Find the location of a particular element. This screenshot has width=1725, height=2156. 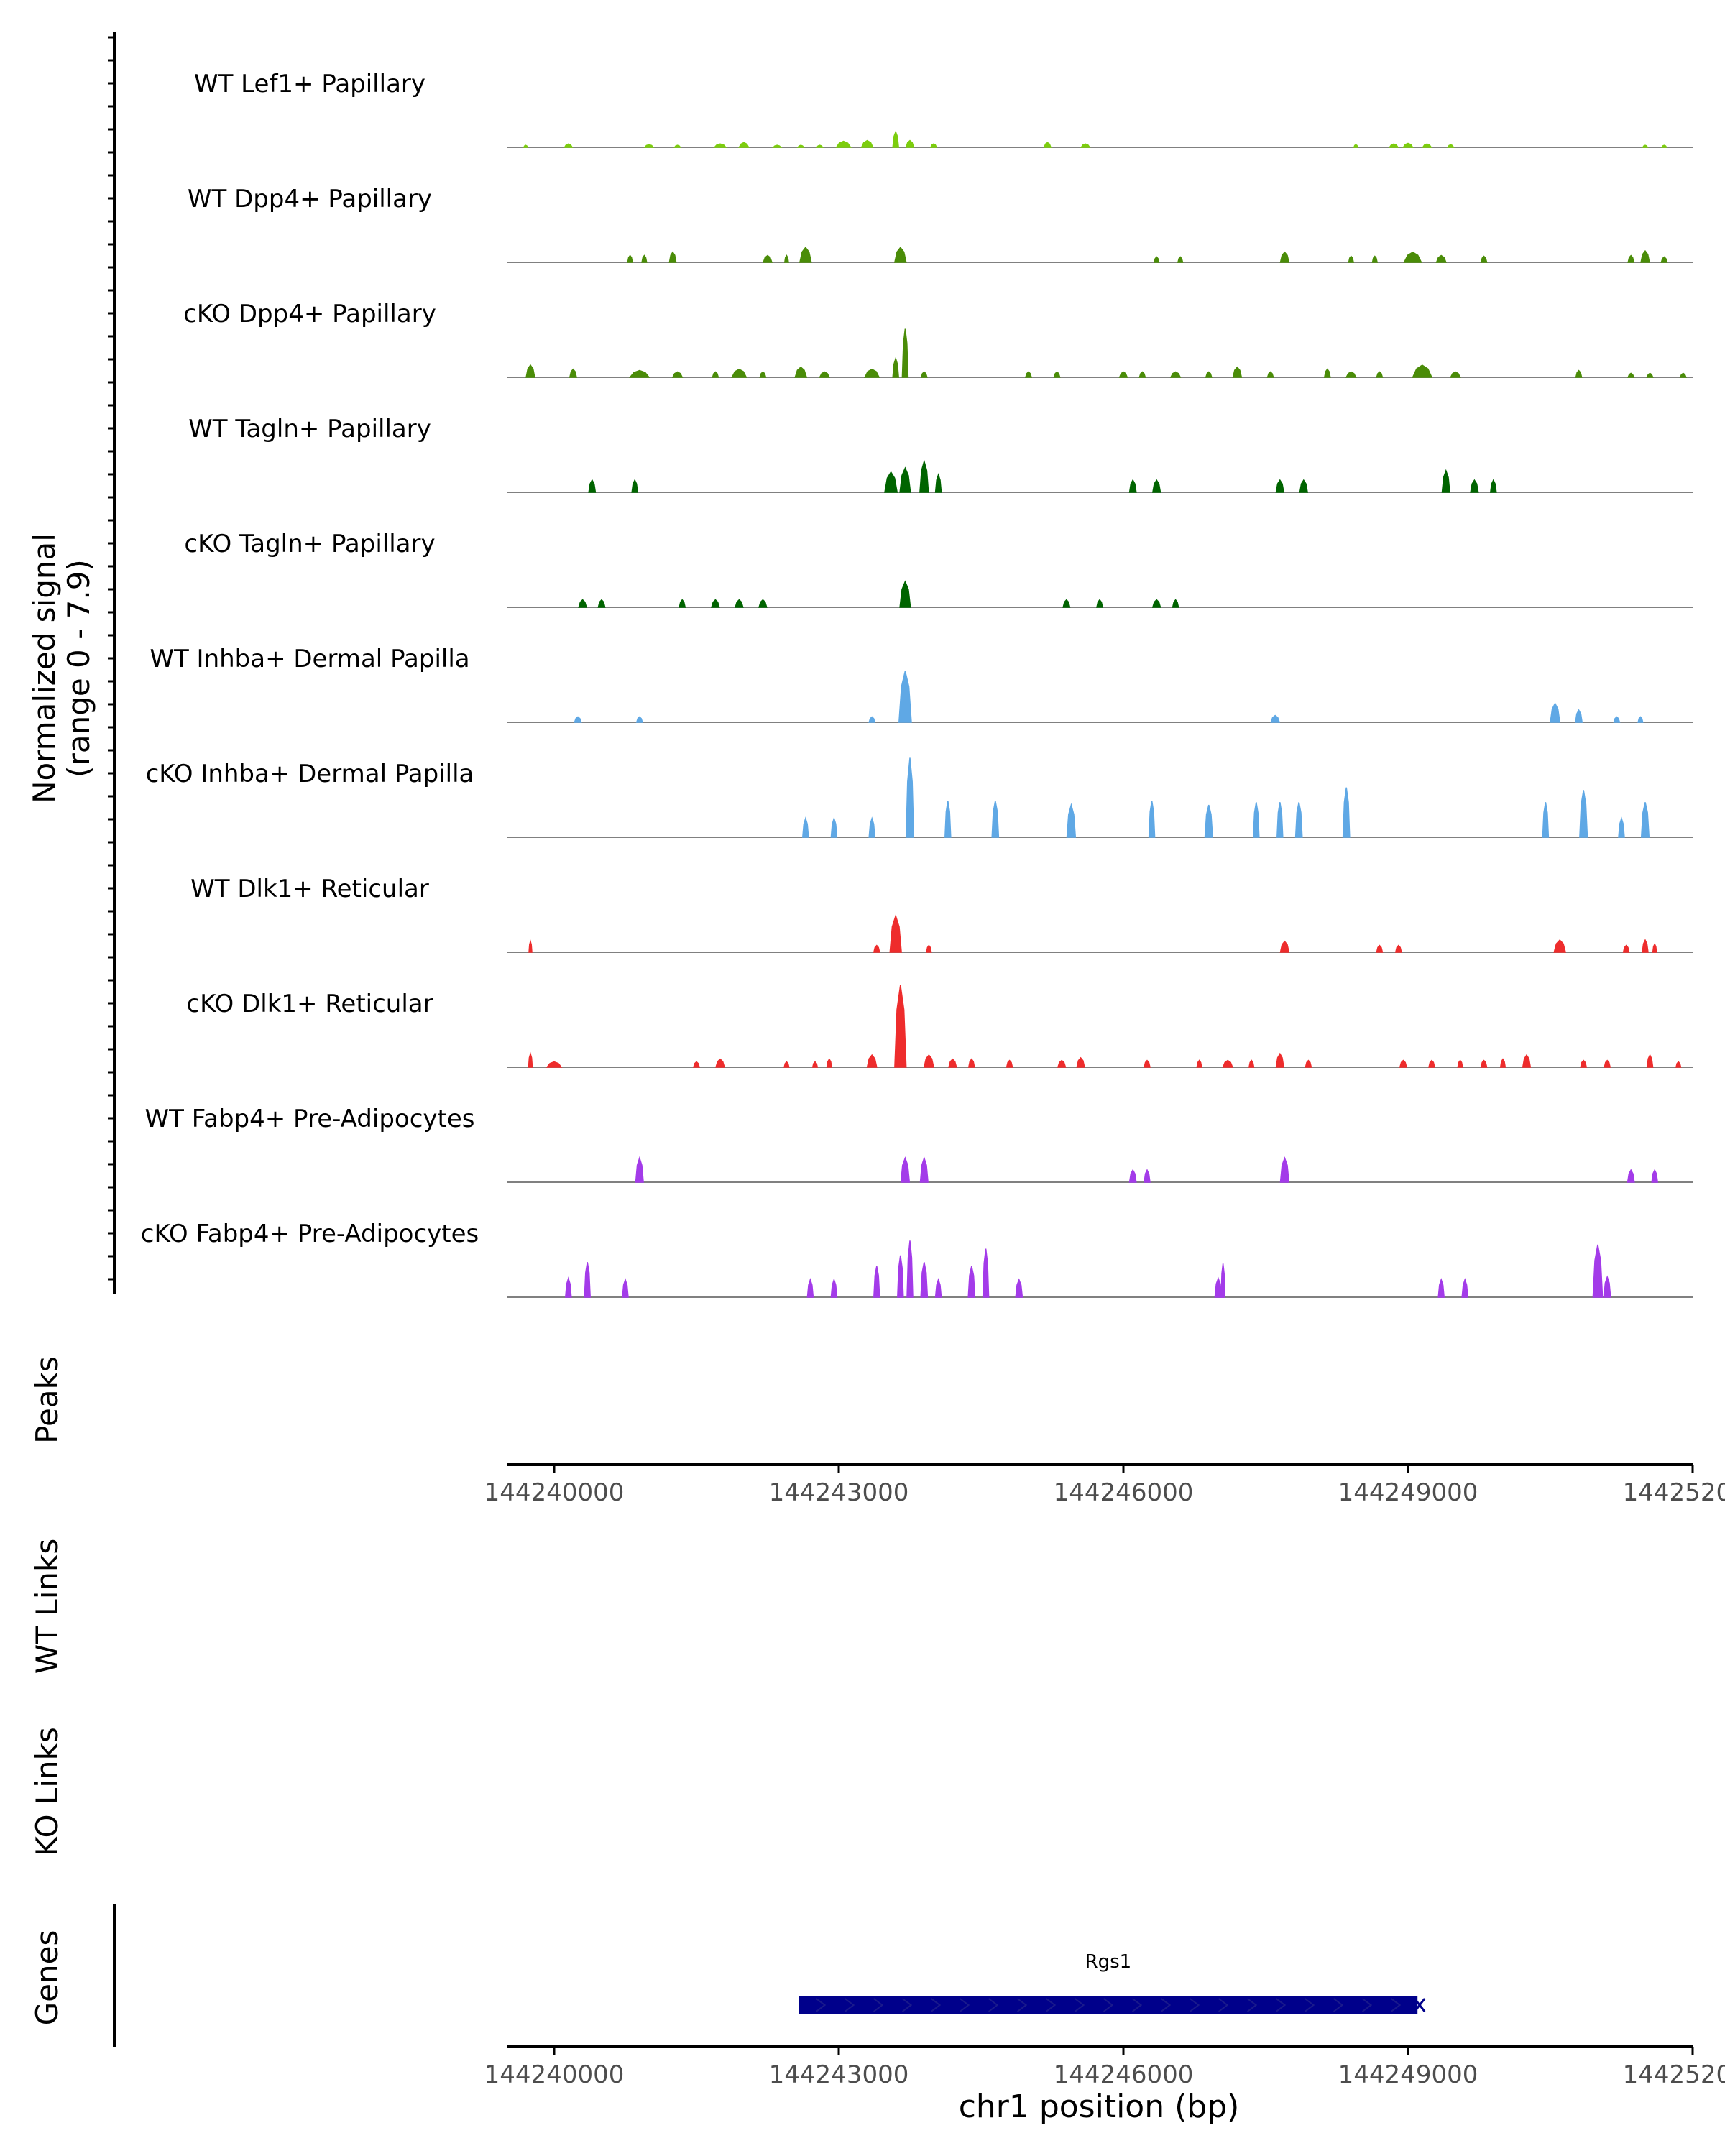

x-tick-label: 144249000 is located at coordinates (1408, 1492).